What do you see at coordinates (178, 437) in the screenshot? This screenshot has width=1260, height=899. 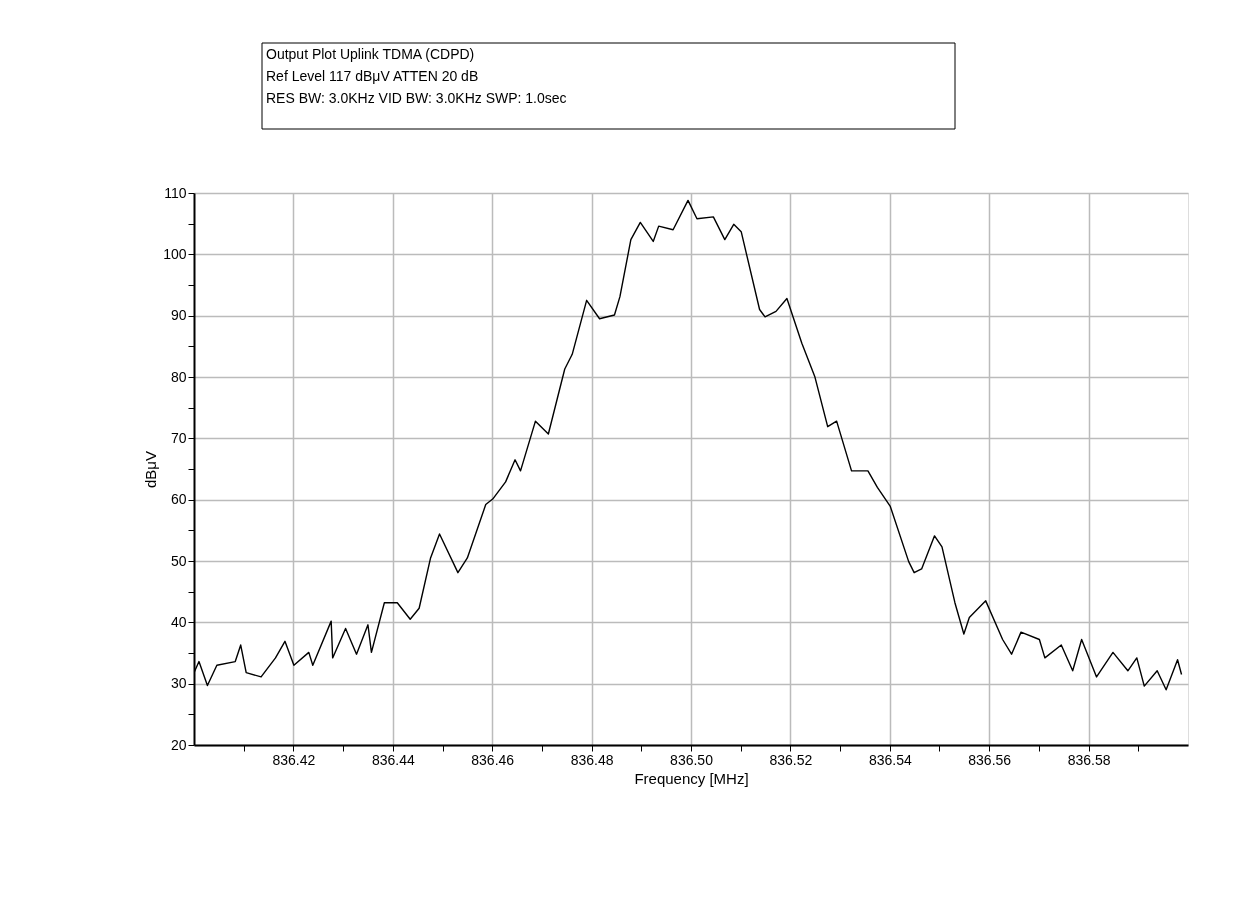 I see `y-tick-label: 70` at bounding box center [178, 437].